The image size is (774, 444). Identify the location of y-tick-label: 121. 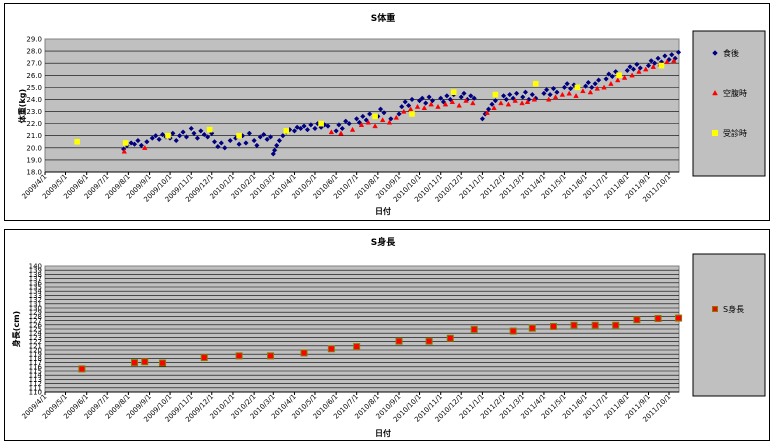
(35, 346).